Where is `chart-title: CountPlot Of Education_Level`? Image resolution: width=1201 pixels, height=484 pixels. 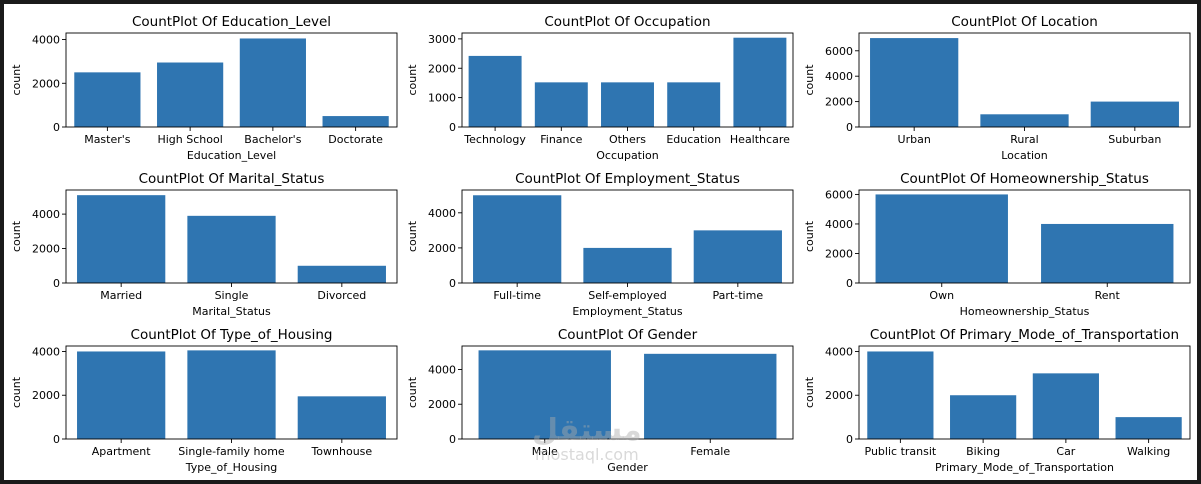 chart-title: CountPlot Of Education_Level is located at coordinates (231, 22).